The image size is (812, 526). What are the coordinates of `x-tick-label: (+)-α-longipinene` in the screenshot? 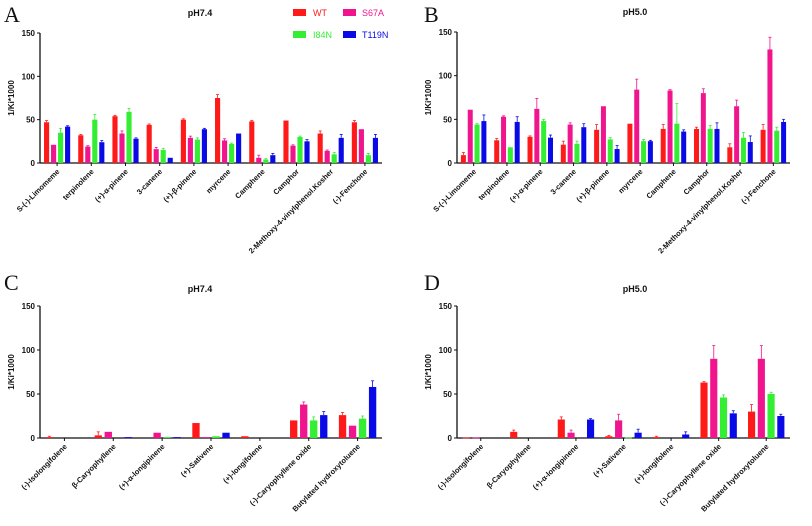 It's located at (142, 467).